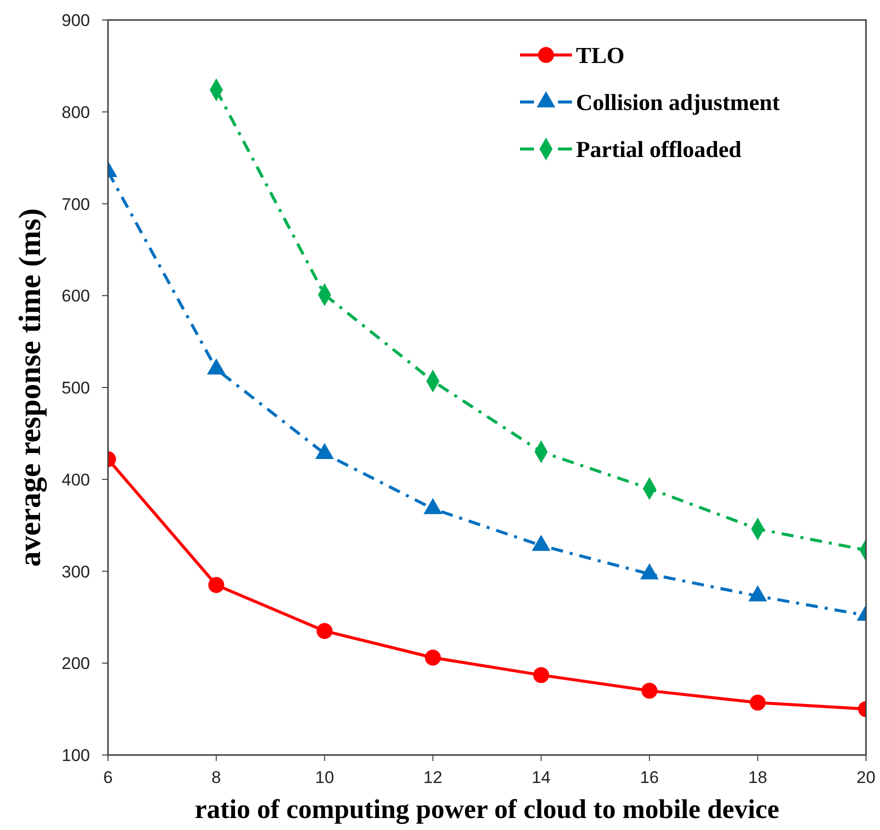 The width and height of the screenshot is (880, 830). I want to click on x-tick-label: 16, so click(649, 777).